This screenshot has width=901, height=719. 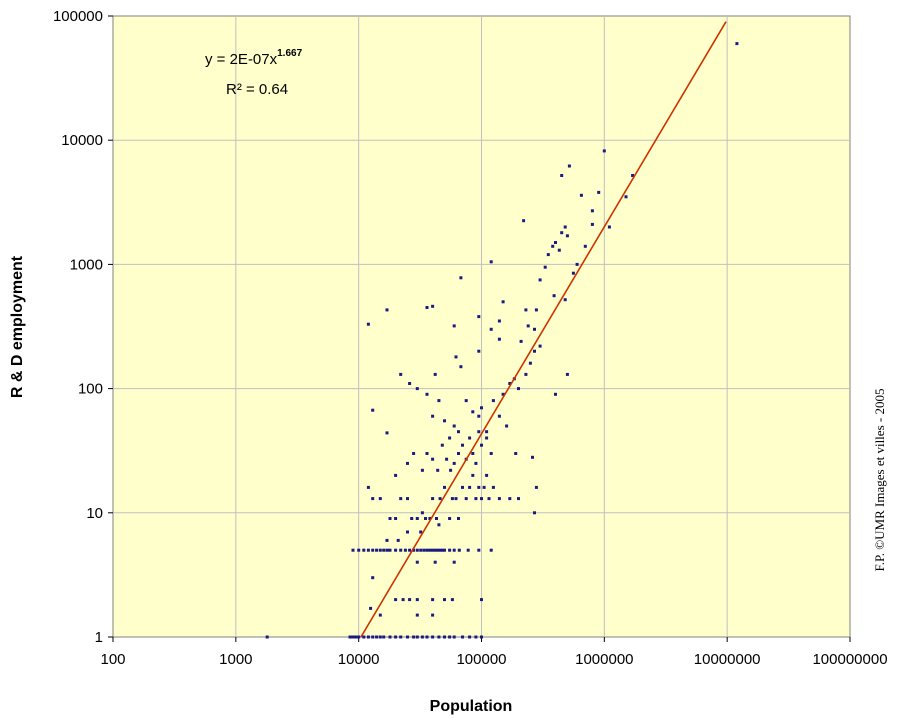 I want to click on y-tick-label: 10, so click(x=94, y=513).